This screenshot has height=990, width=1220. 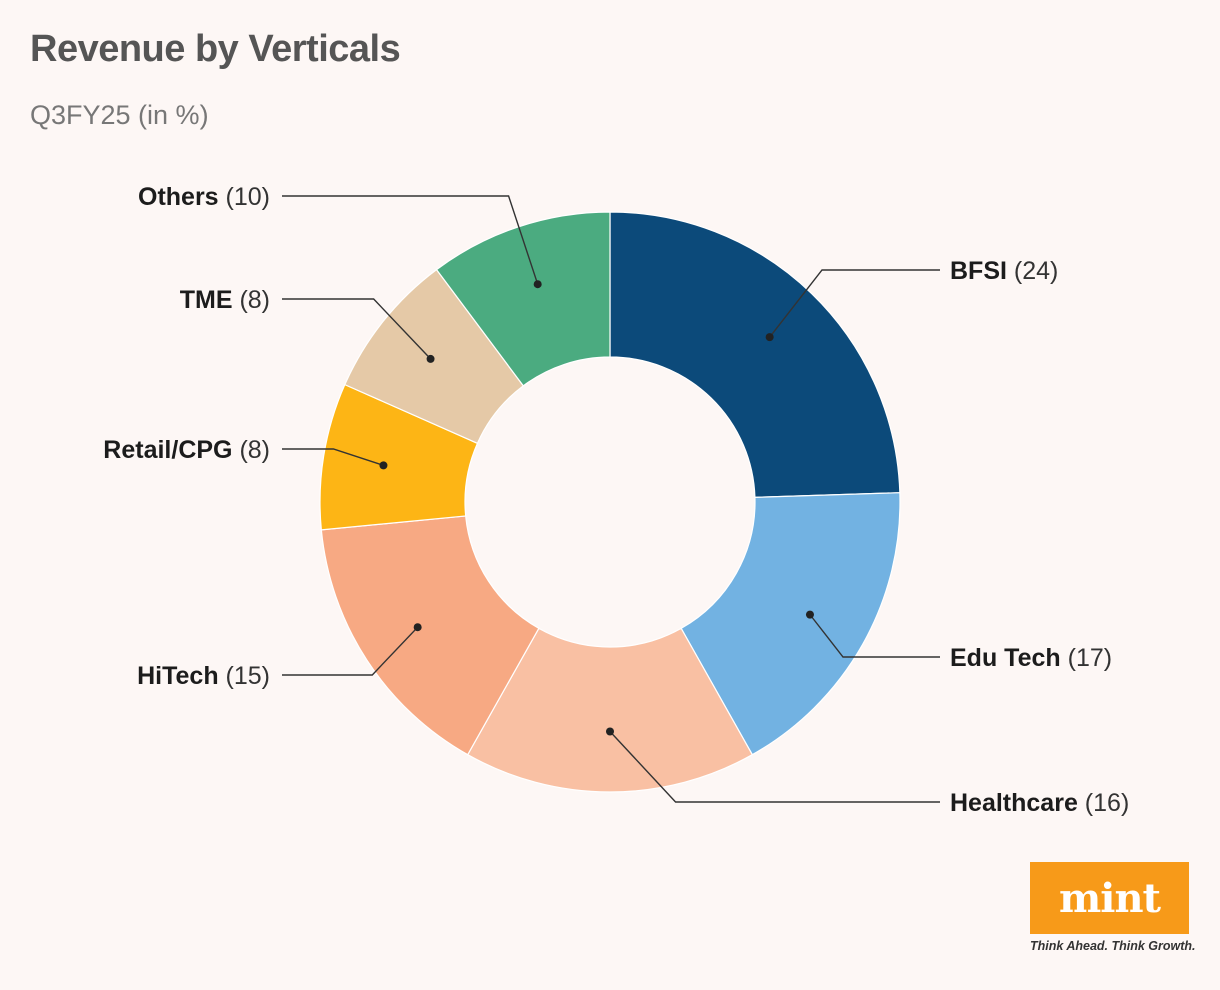 What do you see at coordinates (383, 465) in the screenshot?
I see `leader-dot-retail-cpg` at bounding box center [383, 465].